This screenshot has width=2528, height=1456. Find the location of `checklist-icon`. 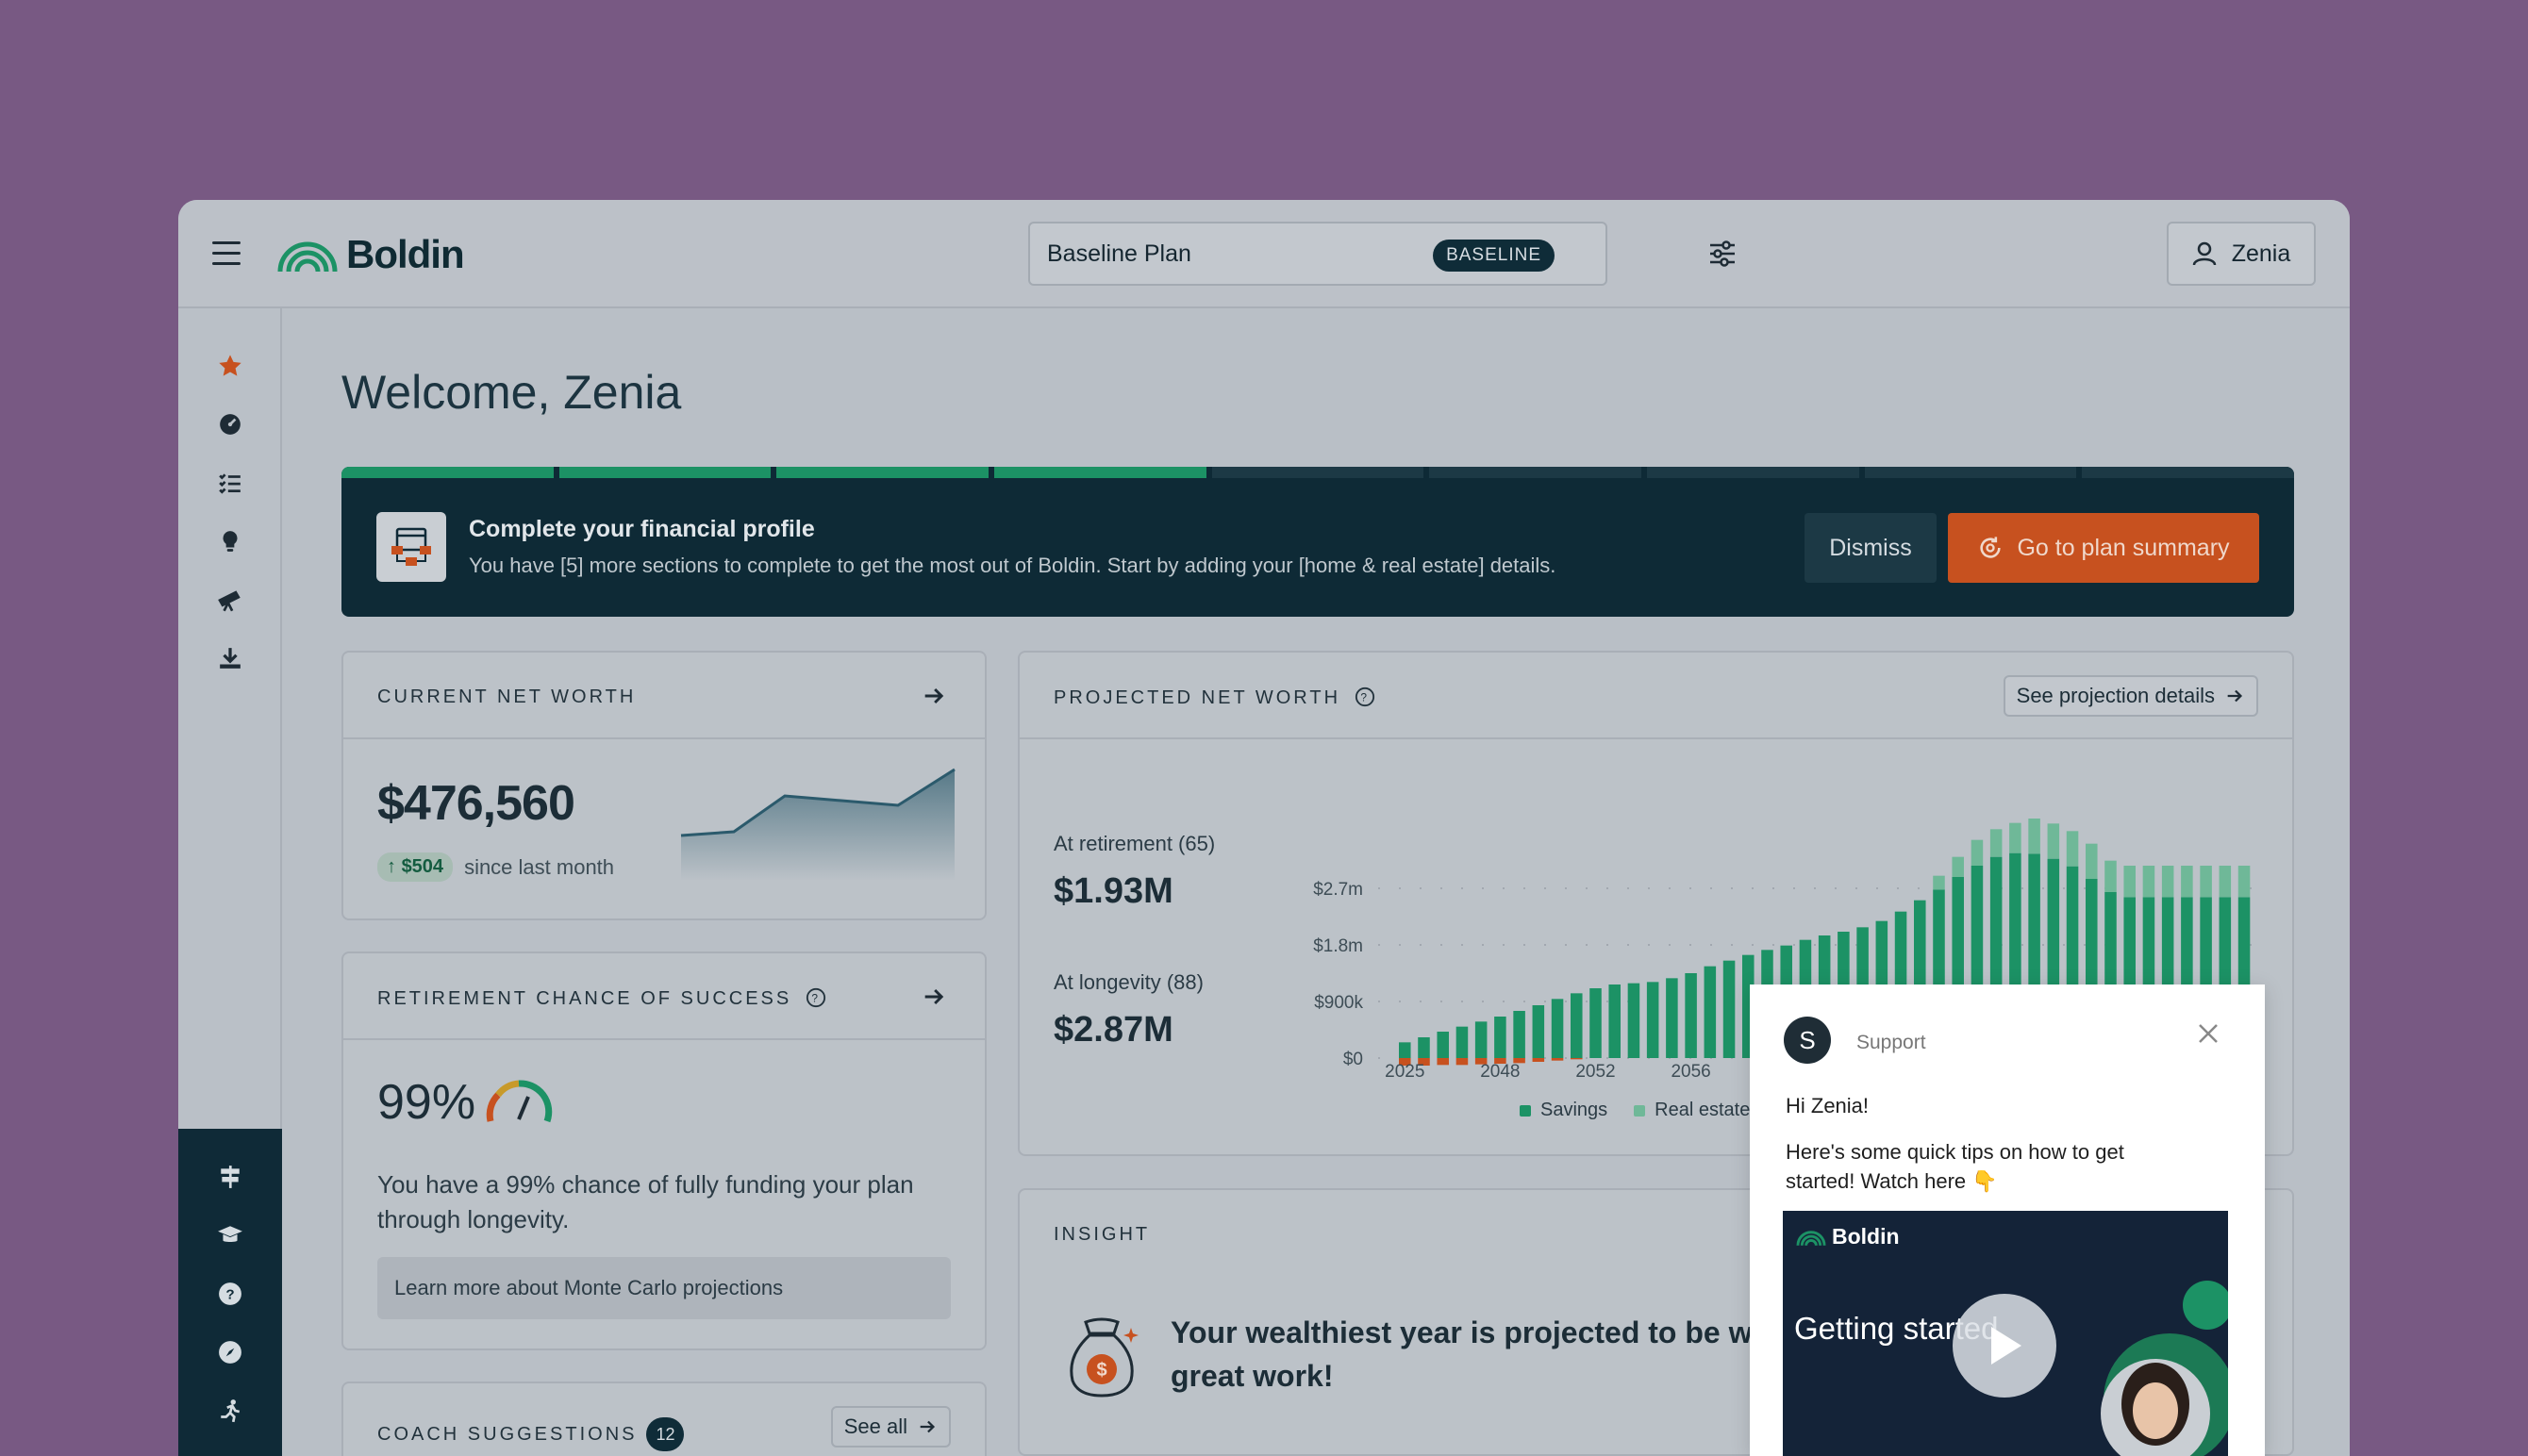

checklist-icon is located at coordinates (230, 484).